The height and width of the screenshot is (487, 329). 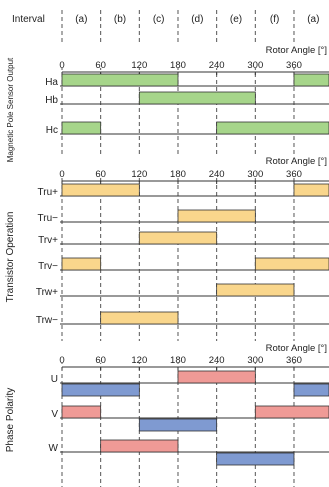 I want to click on interval-label: Interval, so click(x=28, y=19).